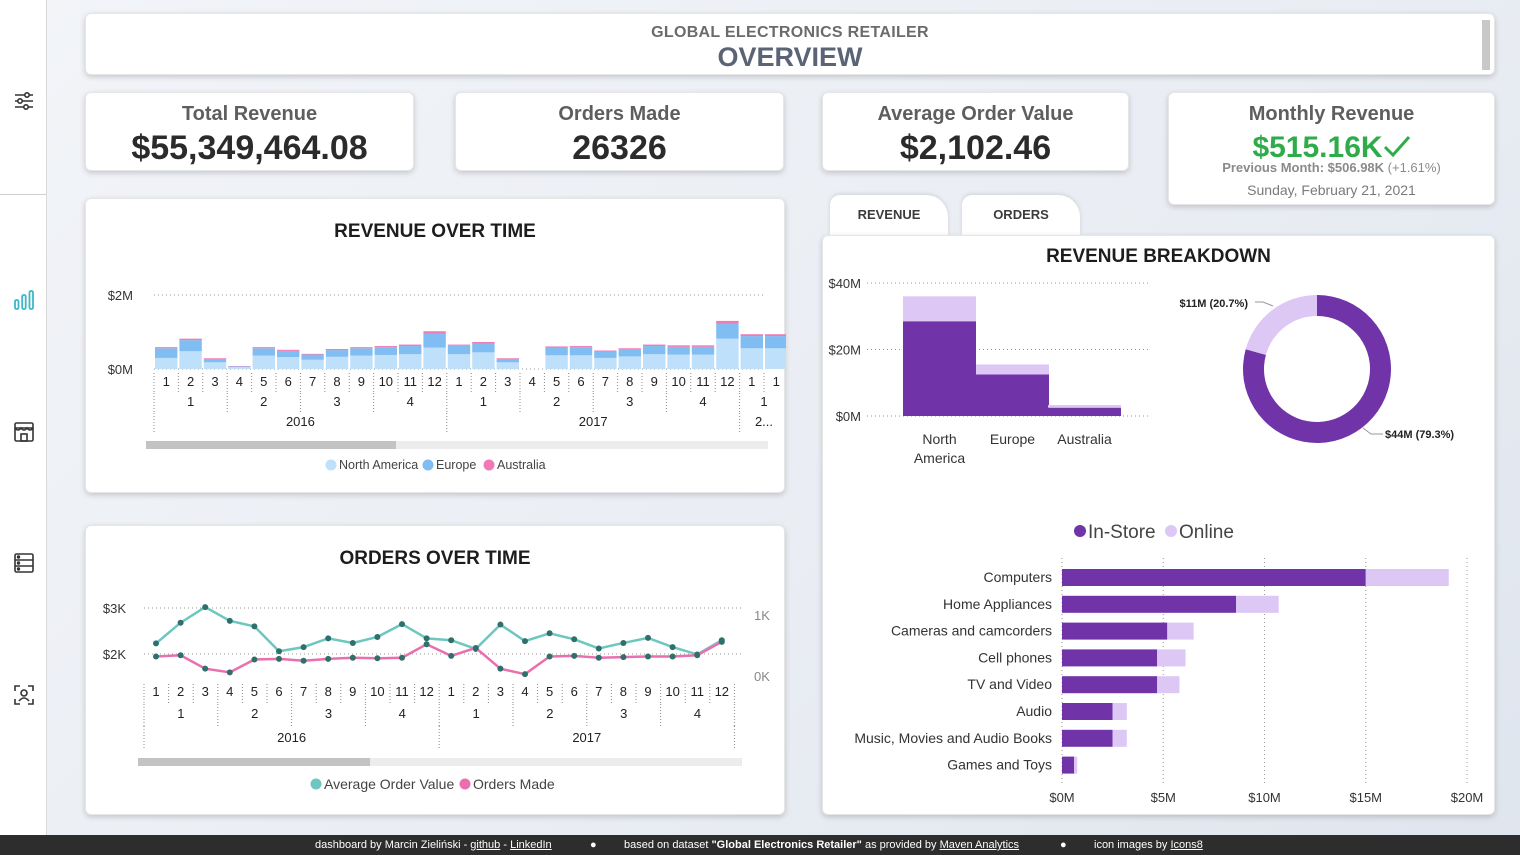 This screenshot has height=855, width=1520. I want to click on category-label: Home Appliances, so click(997, 604).